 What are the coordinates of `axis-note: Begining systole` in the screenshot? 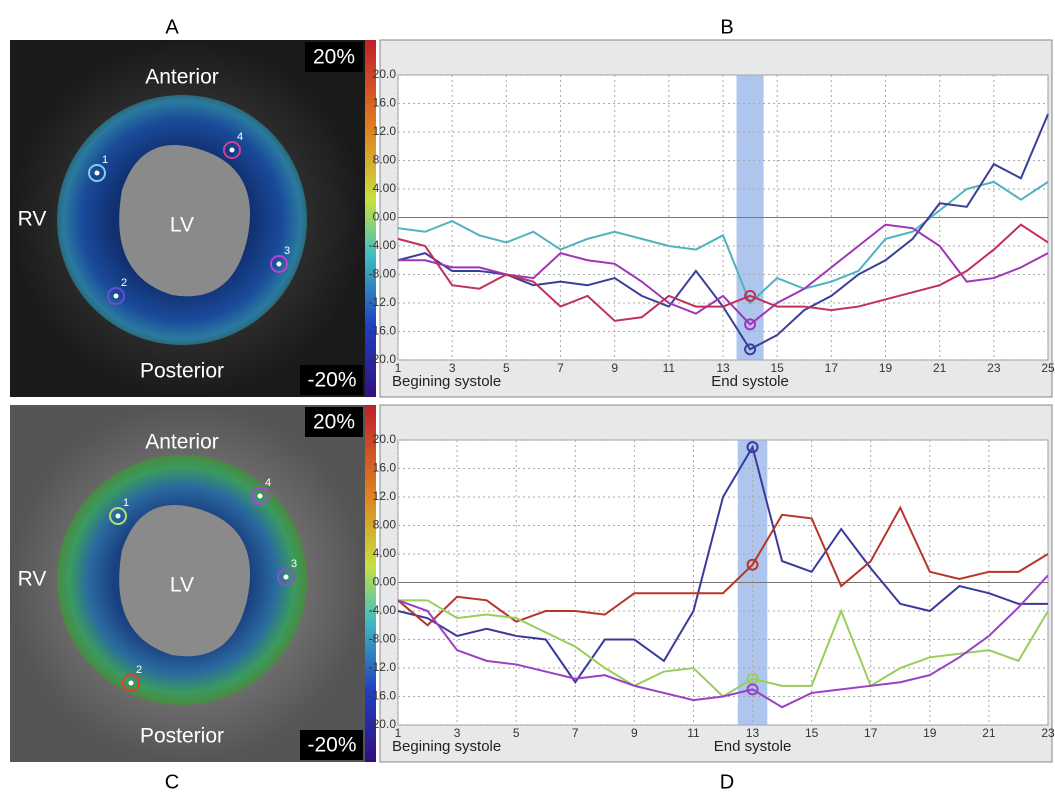 It's located at (446, 381).